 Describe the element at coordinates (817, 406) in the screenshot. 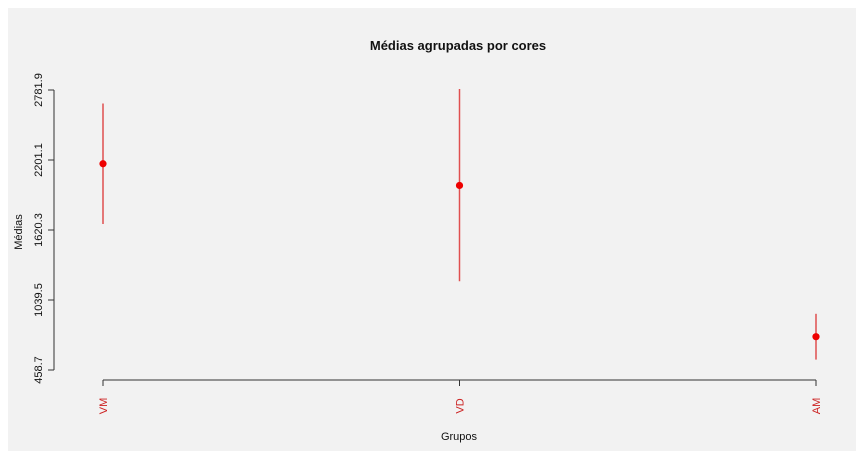

I see `x-tick-label: AM` at that location.